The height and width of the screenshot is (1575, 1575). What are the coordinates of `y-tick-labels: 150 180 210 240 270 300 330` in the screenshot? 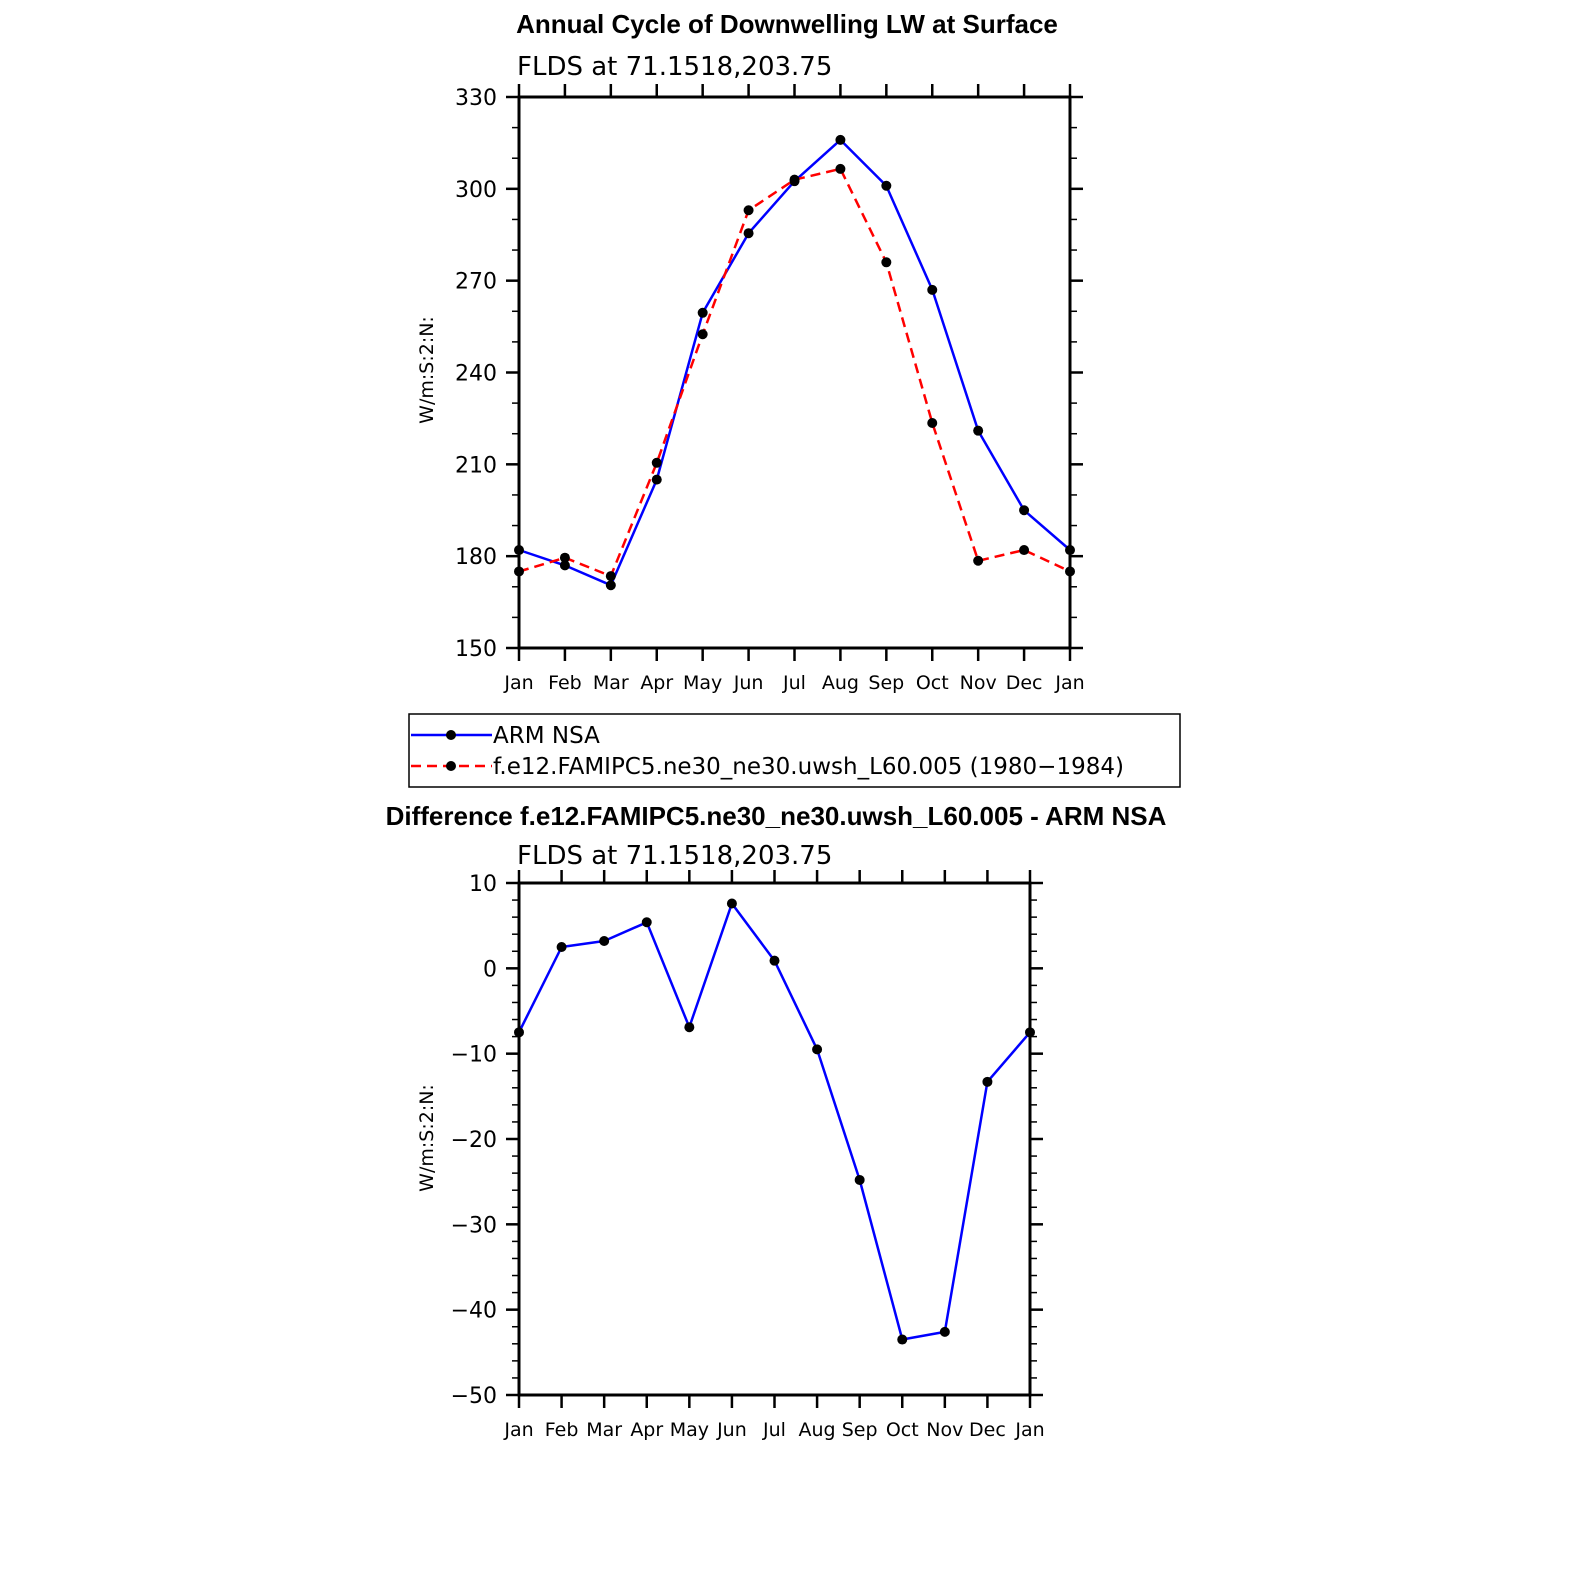 It's located at (476, 374).